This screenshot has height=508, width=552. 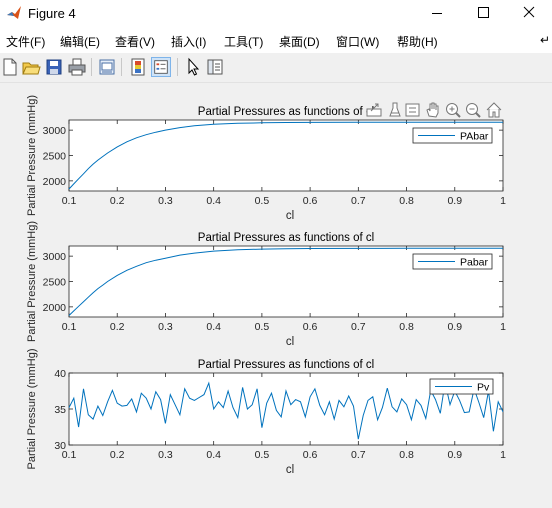 I want to click on y-tick-label: 35, so click(x=60, y=410).